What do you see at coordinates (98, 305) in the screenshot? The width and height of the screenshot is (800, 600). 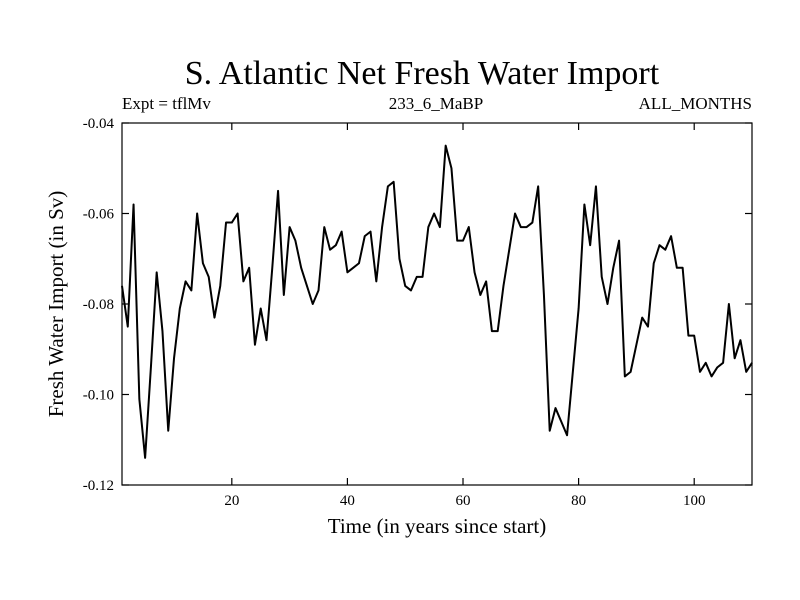 I see `y-tick-label: -0.08` at bounding box center [98, 305].